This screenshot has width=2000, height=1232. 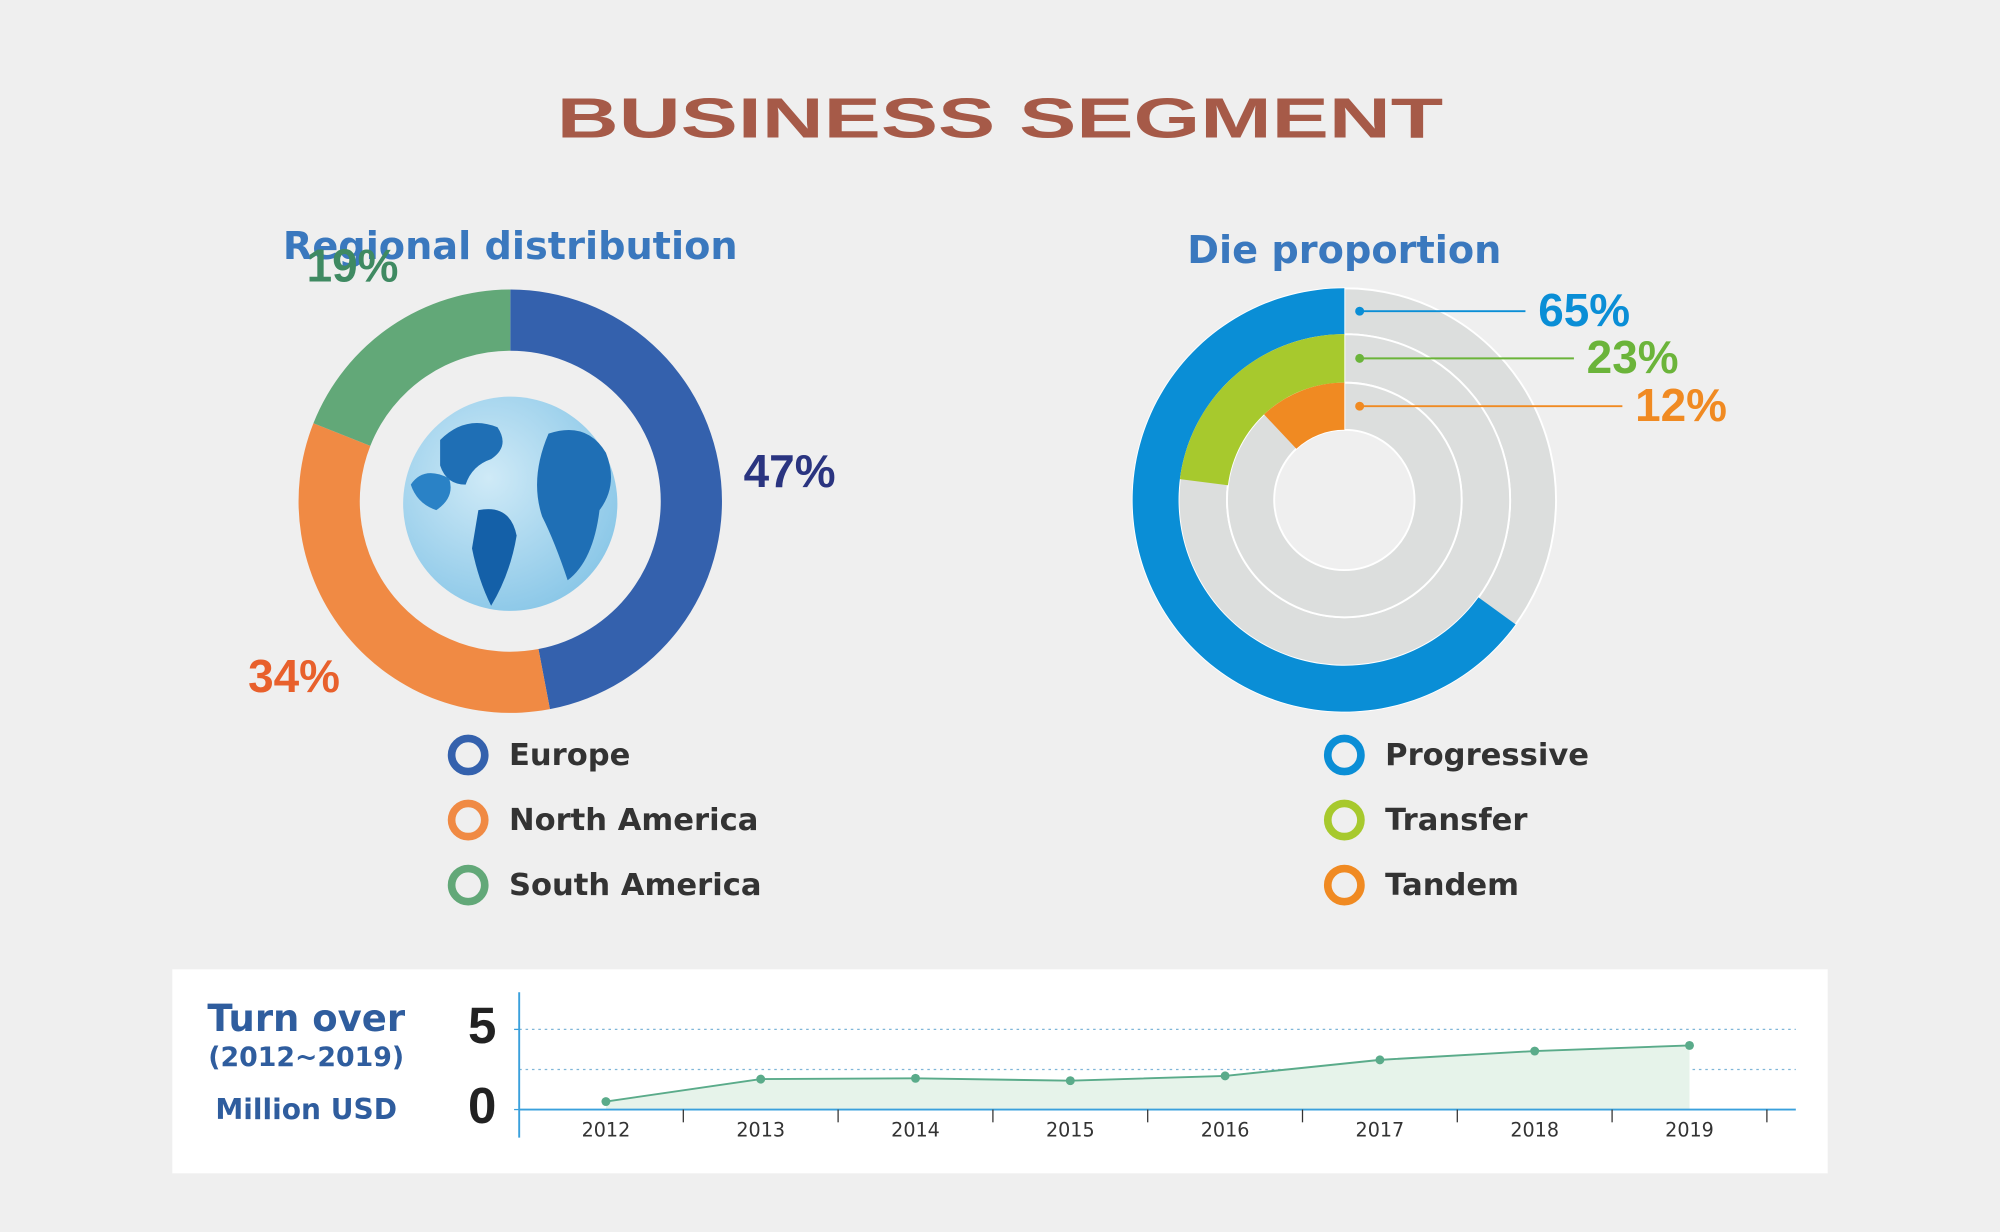 I want to click on x-tick-label: 2018, so click(x=1534, y=1130).